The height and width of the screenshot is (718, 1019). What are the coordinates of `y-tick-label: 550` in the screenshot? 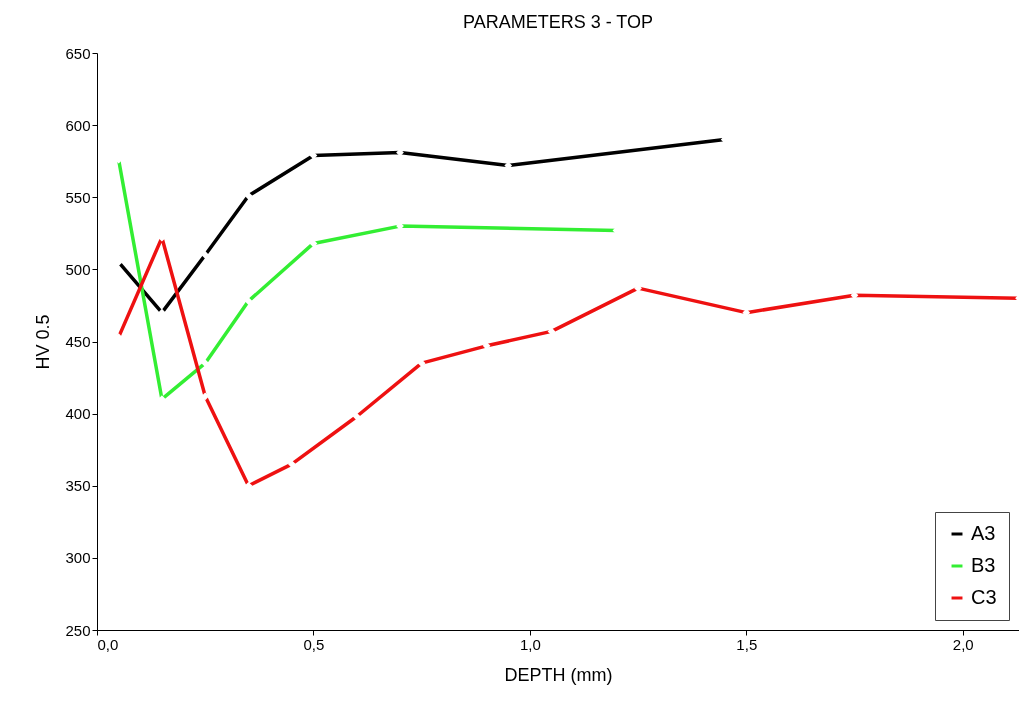 It's located at (78, 197).